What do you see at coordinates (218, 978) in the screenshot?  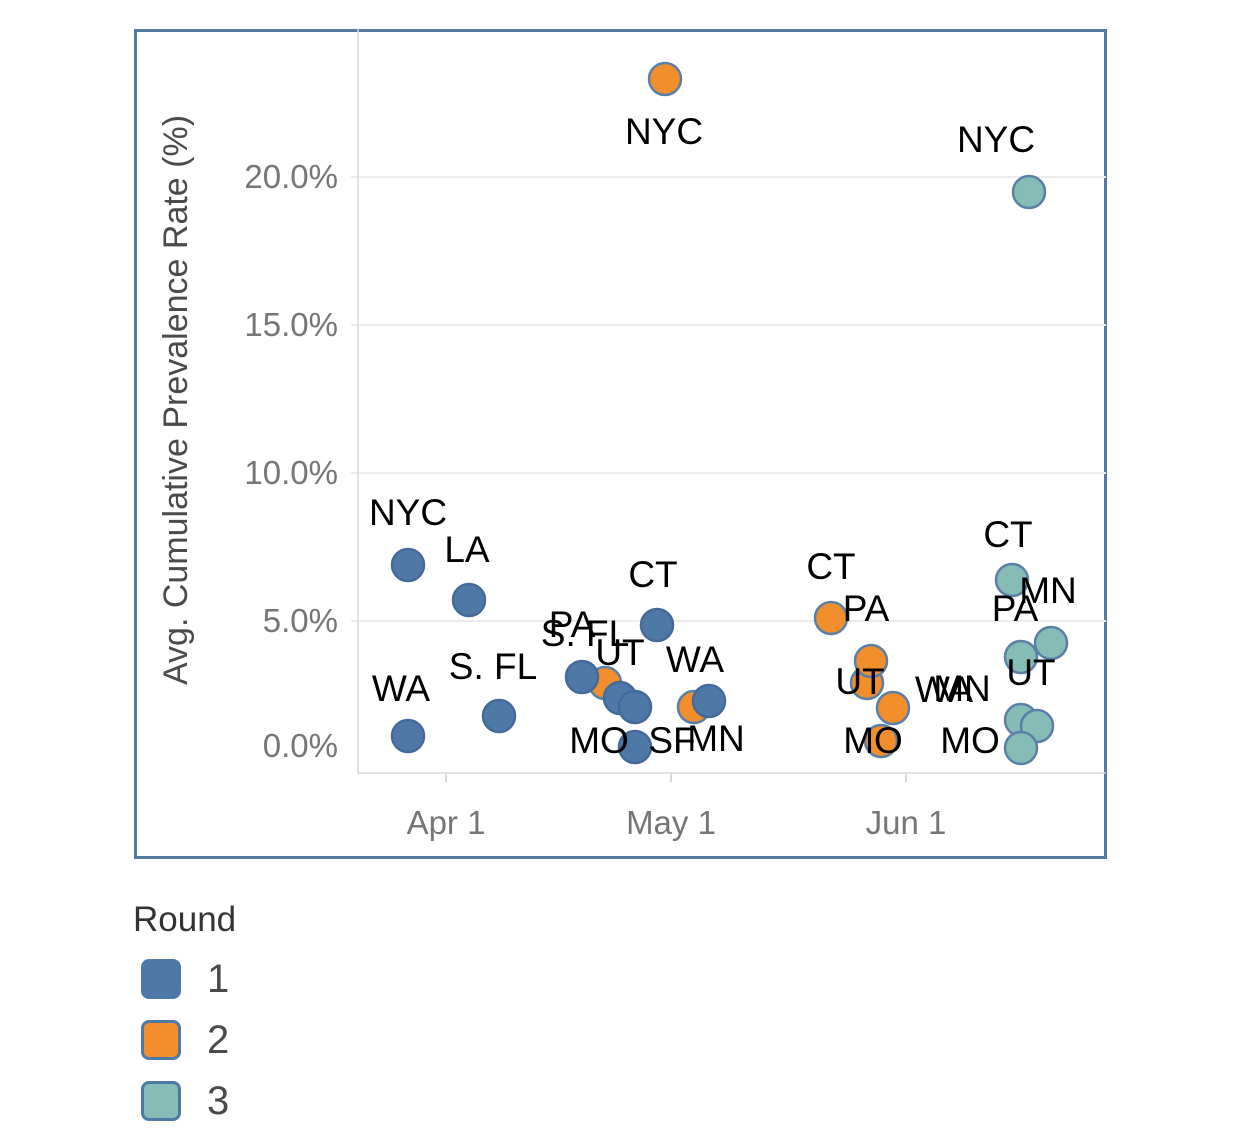 I see `legend-item-label: 1` at bounding box center [218, 978].